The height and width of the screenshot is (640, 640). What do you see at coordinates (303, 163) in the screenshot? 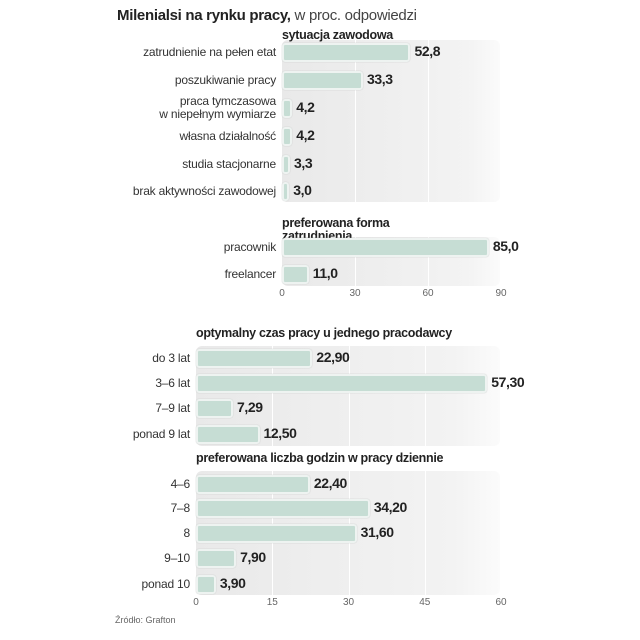
I see `data-label: 3,3` at bounding box center [303, 163].